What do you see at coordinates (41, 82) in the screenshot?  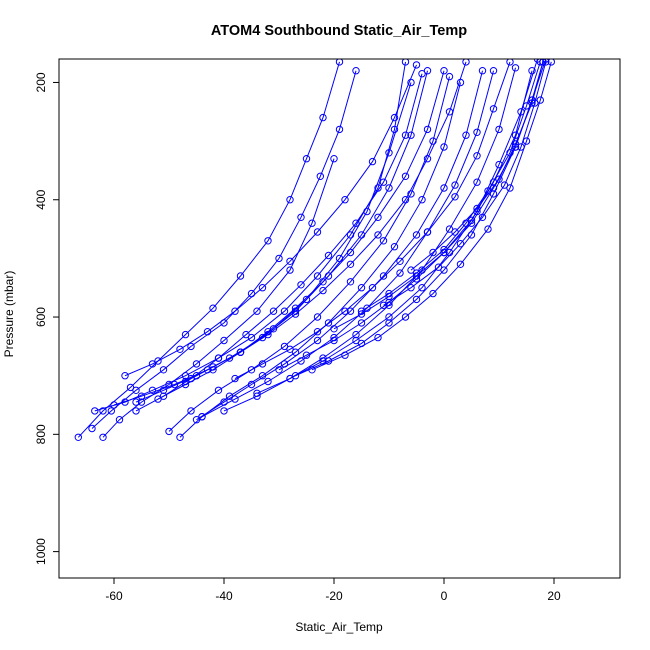 I see `y-tick-label: 200` at bounding box center [41, 82].